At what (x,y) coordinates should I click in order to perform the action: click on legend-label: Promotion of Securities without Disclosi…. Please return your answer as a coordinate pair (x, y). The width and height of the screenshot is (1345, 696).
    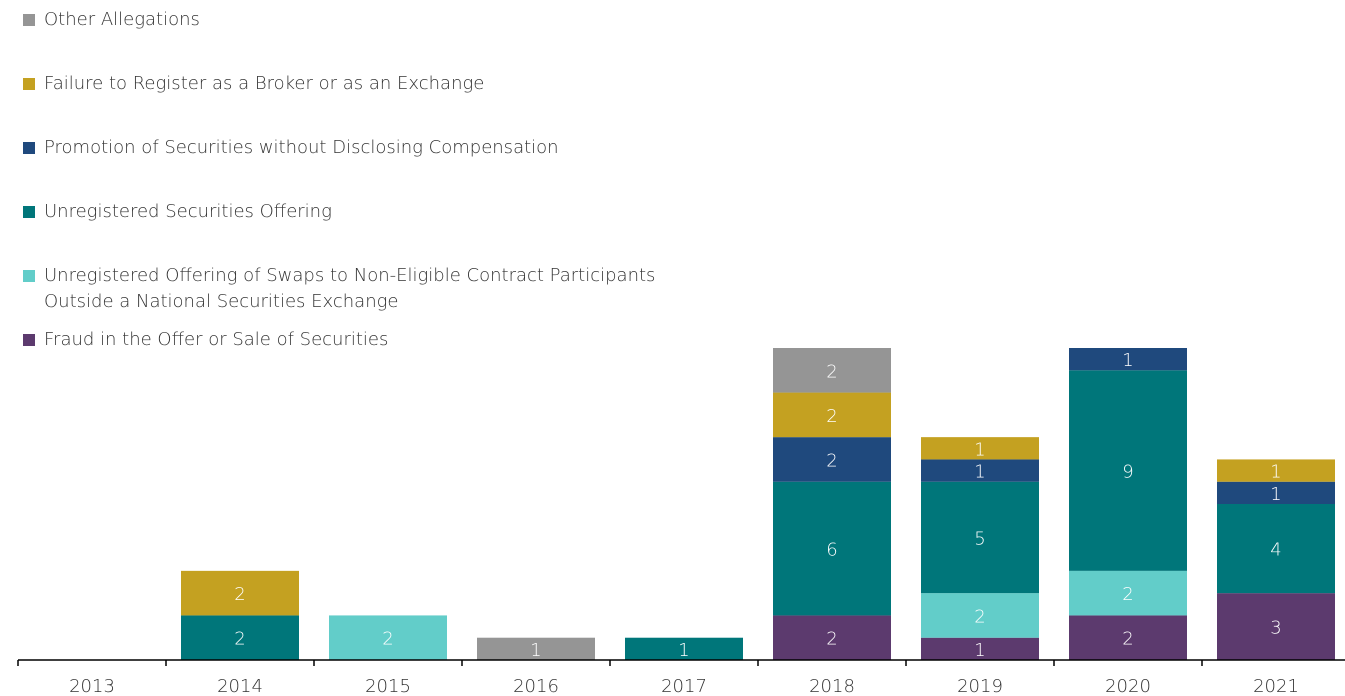
    Looking at the image, I should click on (301, 147).